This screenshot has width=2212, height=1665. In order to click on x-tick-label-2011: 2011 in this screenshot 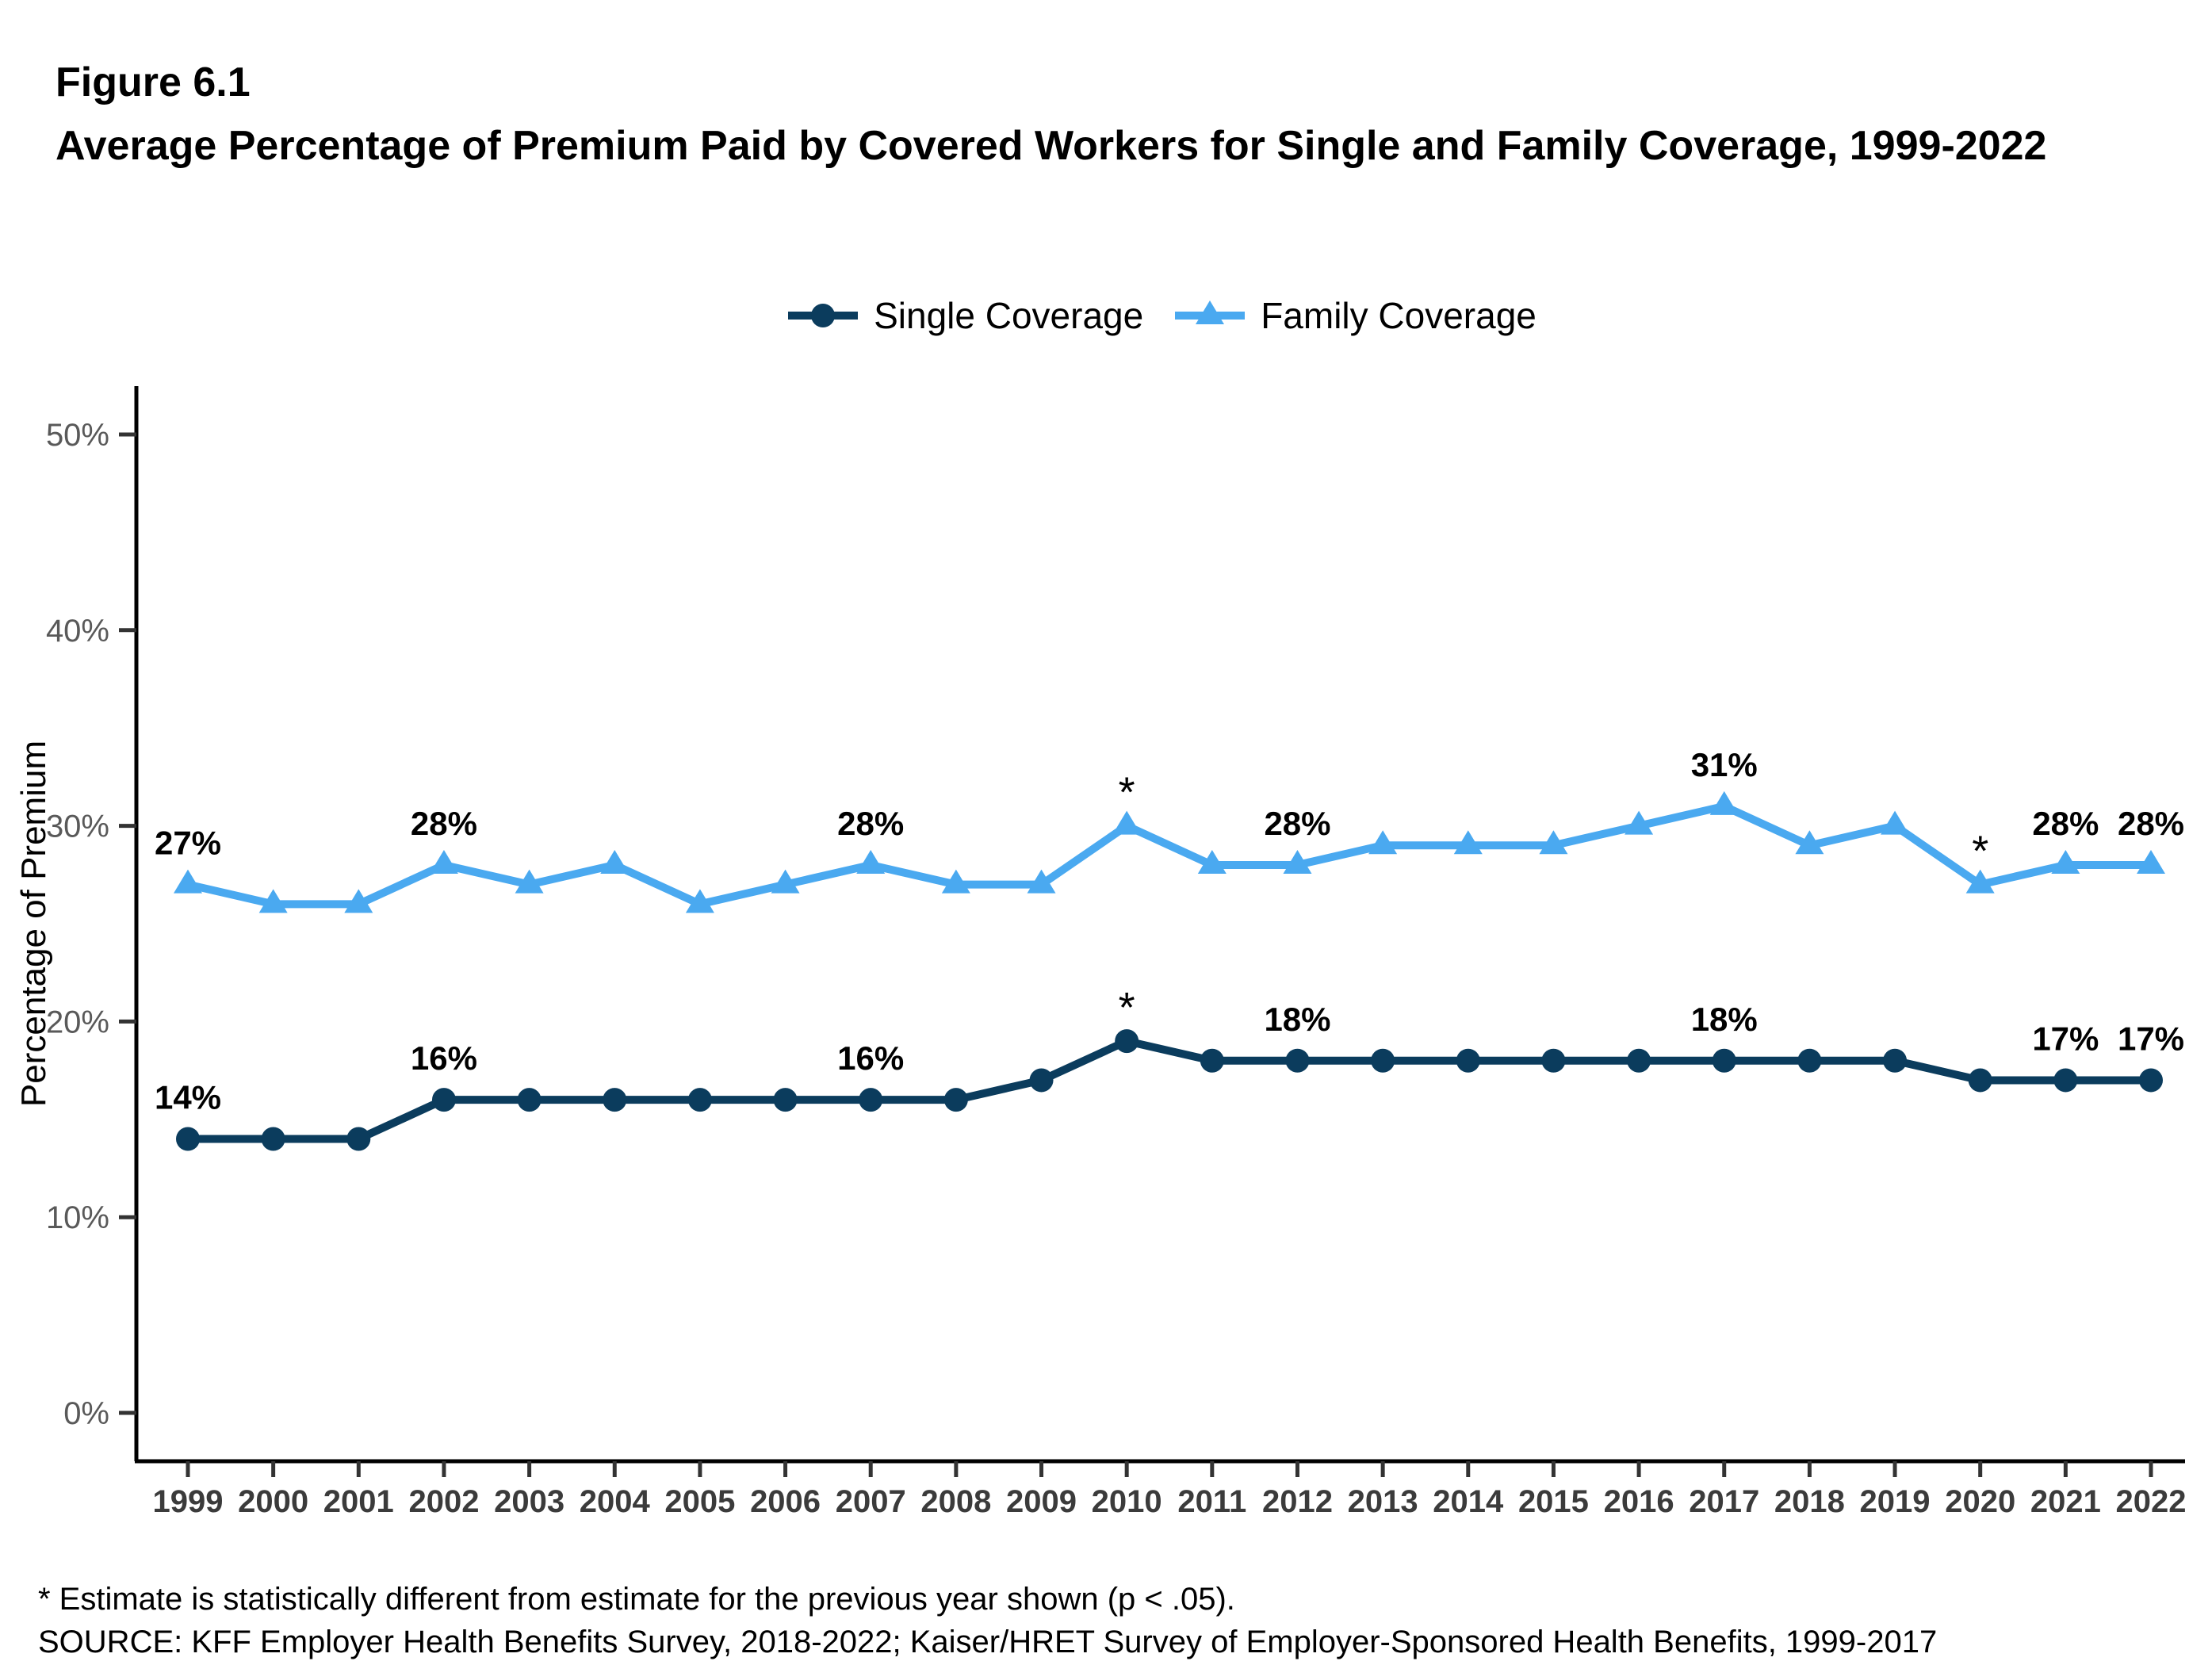, I will do `click(1211, 1501)`.